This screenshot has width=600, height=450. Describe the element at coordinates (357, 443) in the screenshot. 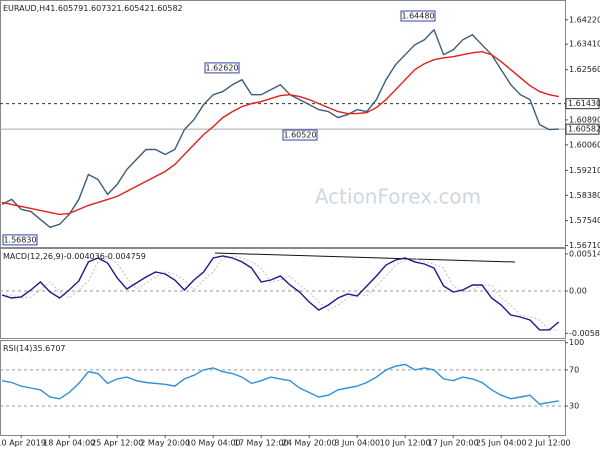

I see `x-tick-label: 3 Jun 04:00` at that location.